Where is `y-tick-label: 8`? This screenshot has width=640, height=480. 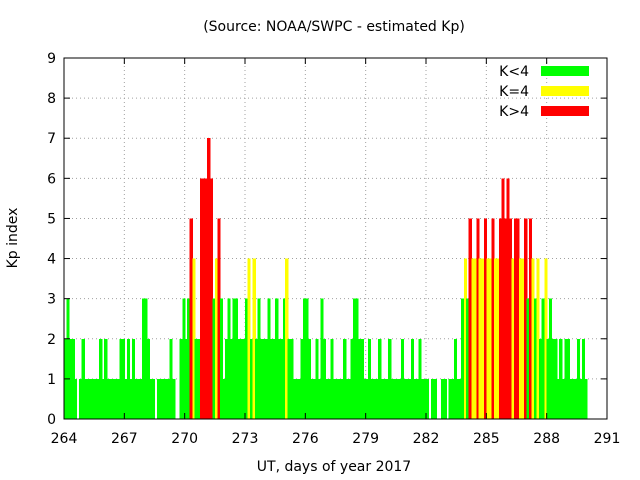
y-tick-label: 8 is located at coordinates (51, 99).